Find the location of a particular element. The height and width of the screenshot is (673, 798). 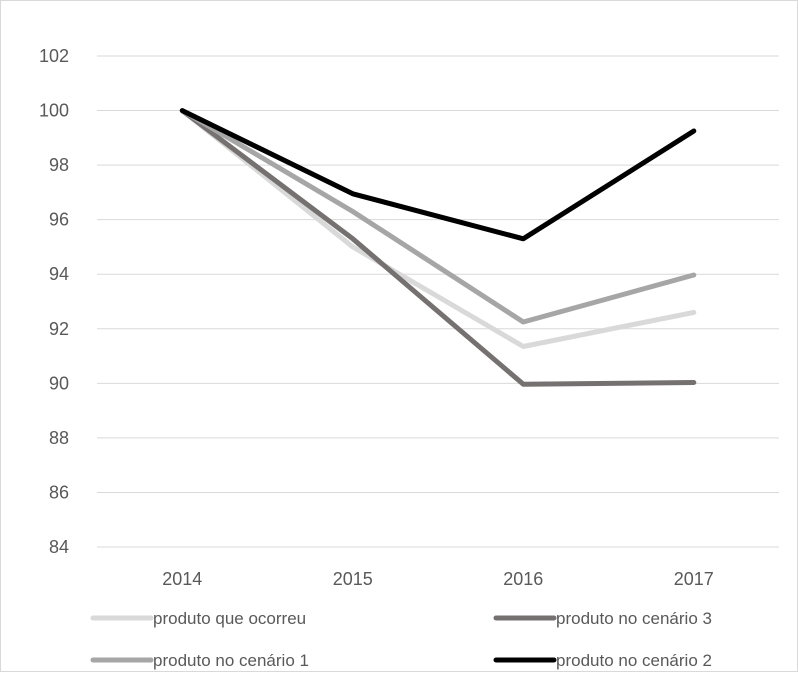

y-tick-label: 84 is located at coordinates (59, 547).